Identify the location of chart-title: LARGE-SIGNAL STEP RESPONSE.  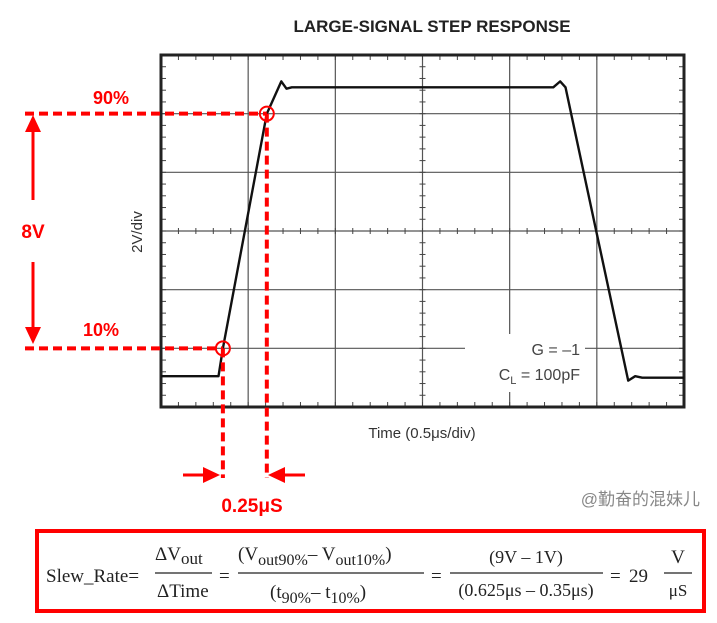
(431, 26).